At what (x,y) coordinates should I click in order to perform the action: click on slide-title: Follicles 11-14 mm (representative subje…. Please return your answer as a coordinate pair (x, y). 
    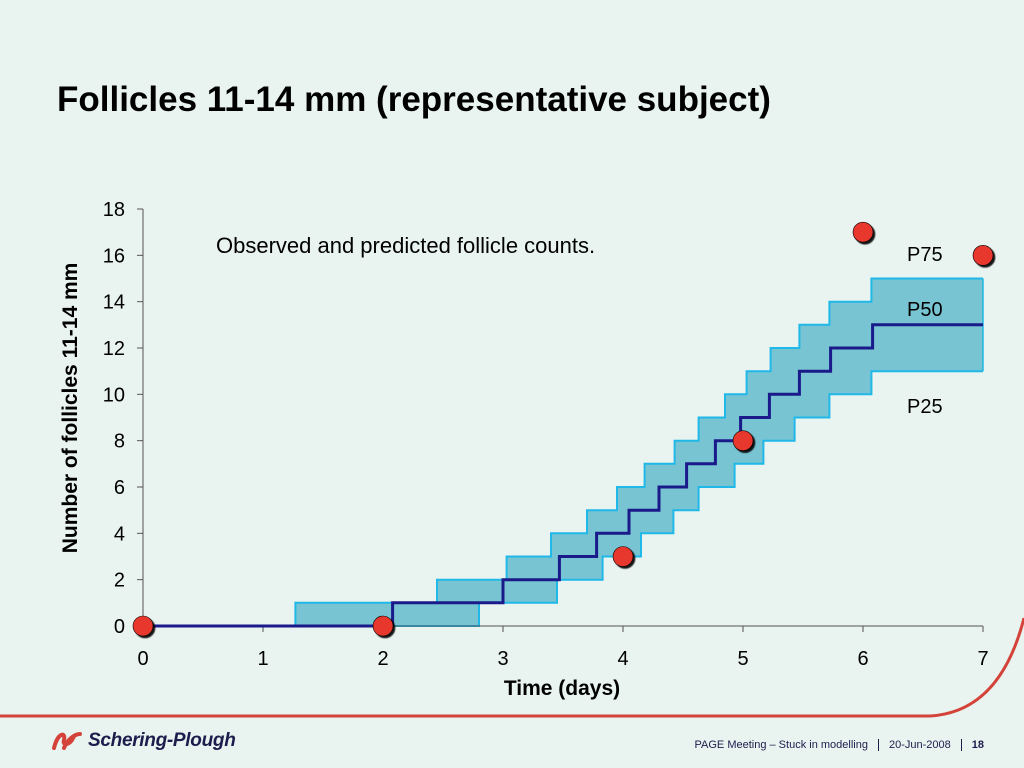
    Looking at the image, I should click on (414, 99).